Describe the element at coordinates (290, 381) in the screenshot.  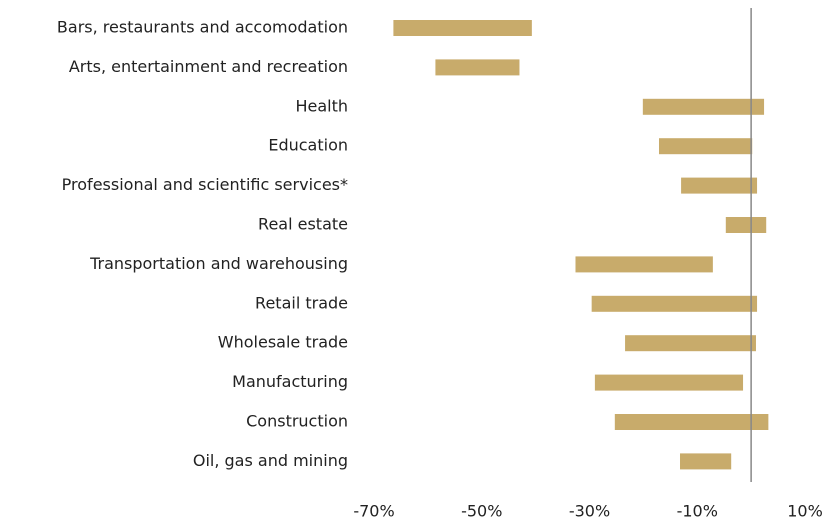
I see `category-label: Manufacturing` at that location.